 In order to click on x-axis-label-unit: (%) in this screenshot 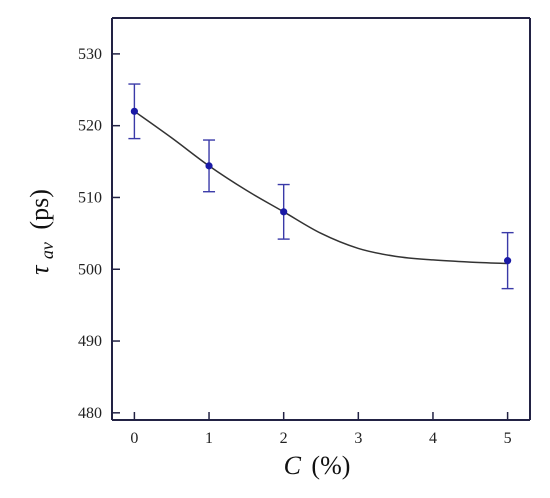, I will do `click(330, 465)`.